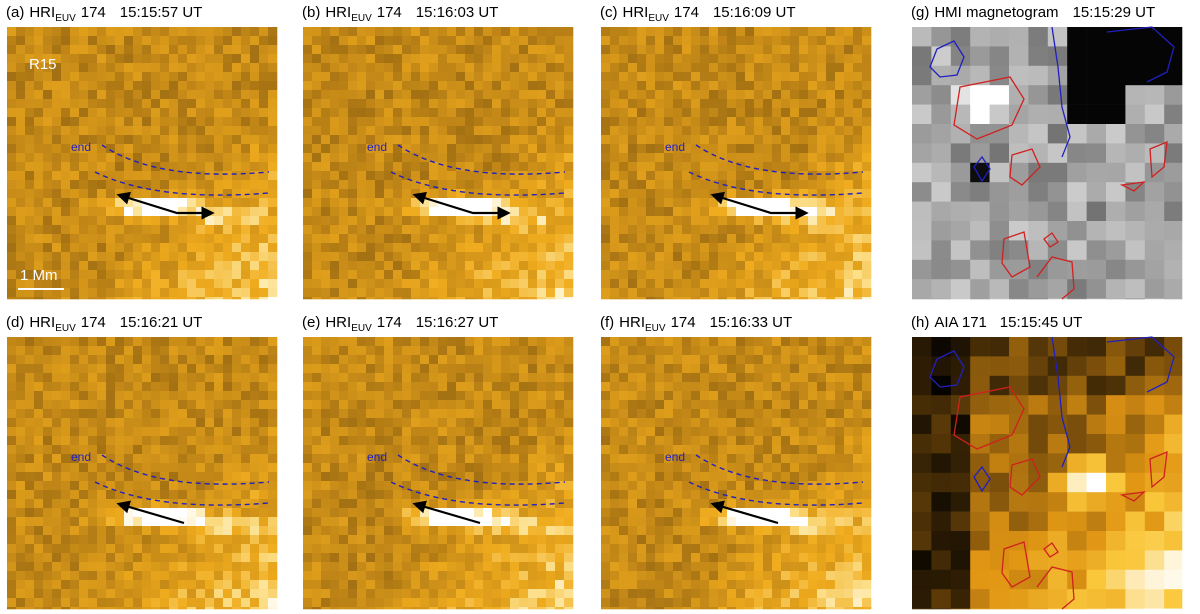  I want to click on time: 15:15:29 UT, so click(1114, 12).